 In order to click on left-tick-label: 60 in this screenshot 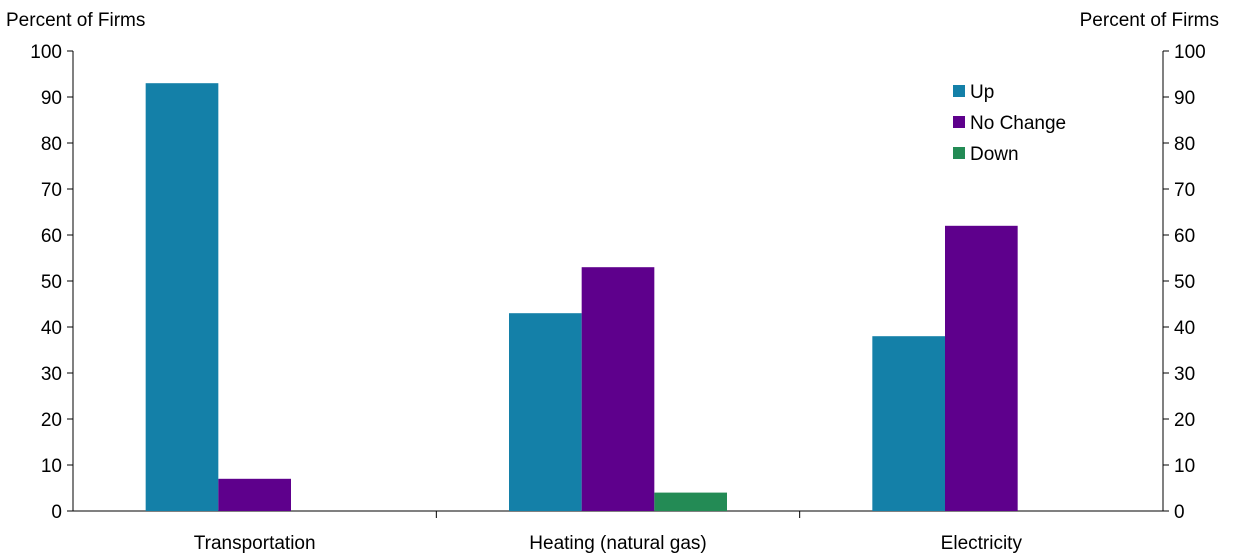, I will do `click(51, 236)`.